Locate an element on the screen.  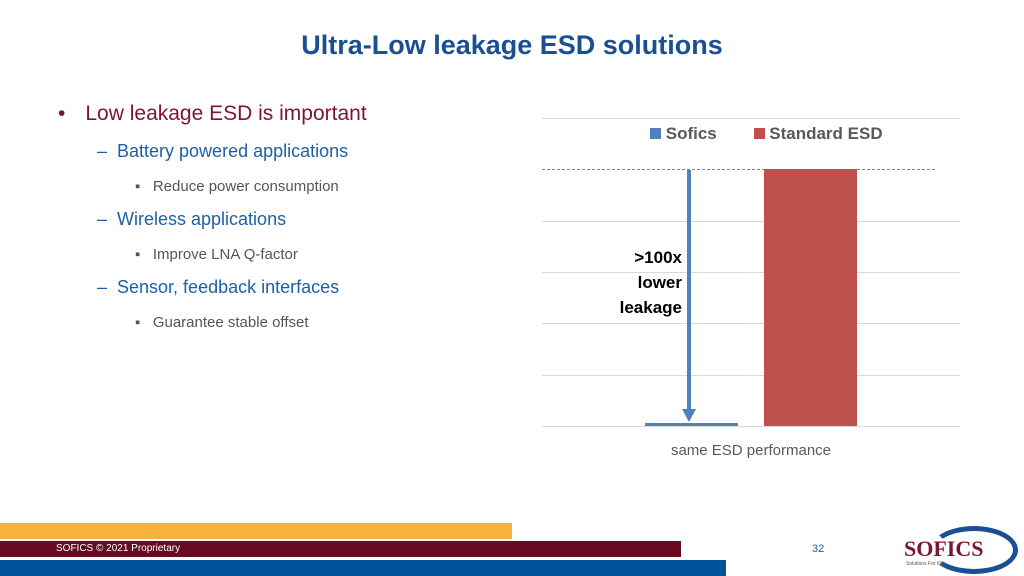
legend-label-sofics: Sofics is located at coordinates (691, 133).